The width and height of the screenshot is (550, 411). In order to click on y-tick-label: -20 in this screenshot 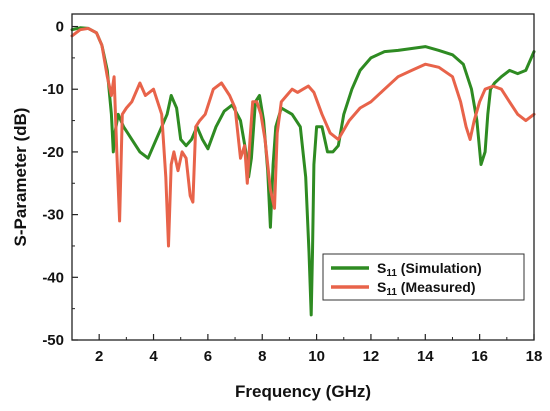, I will do `click(53, 152)`.